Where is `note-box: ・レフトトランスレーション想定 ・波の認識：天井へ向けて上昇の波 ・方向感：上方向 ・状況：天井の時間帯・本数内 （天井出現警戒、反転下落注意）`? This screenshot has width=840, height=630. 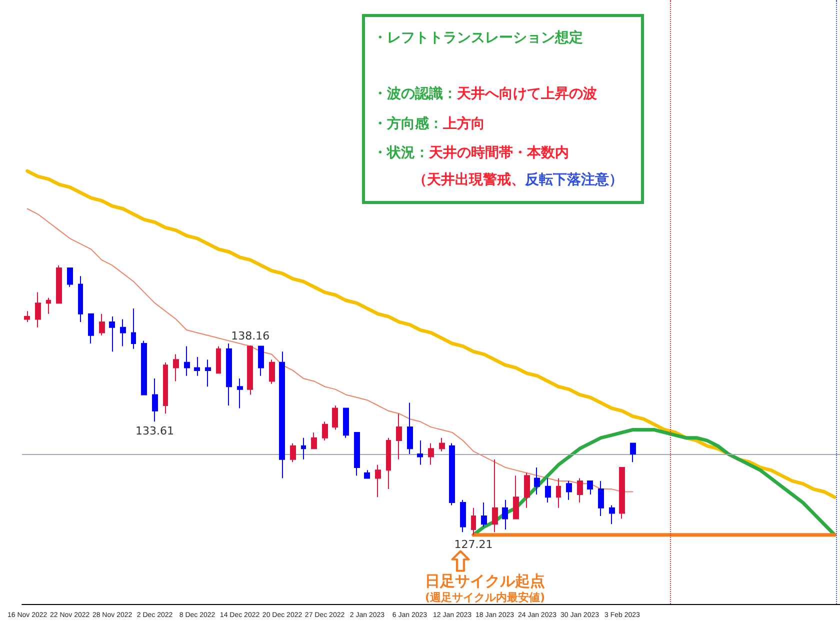
note-box: ・レフトトランスレーション想定 ・波の認識：天井へ向けて上昇の波 ・方向感：上方向 ・状況：天井の時間帯・本数内 （天井出現警戒、反転下落注意） is located at coordinates (503, 109).